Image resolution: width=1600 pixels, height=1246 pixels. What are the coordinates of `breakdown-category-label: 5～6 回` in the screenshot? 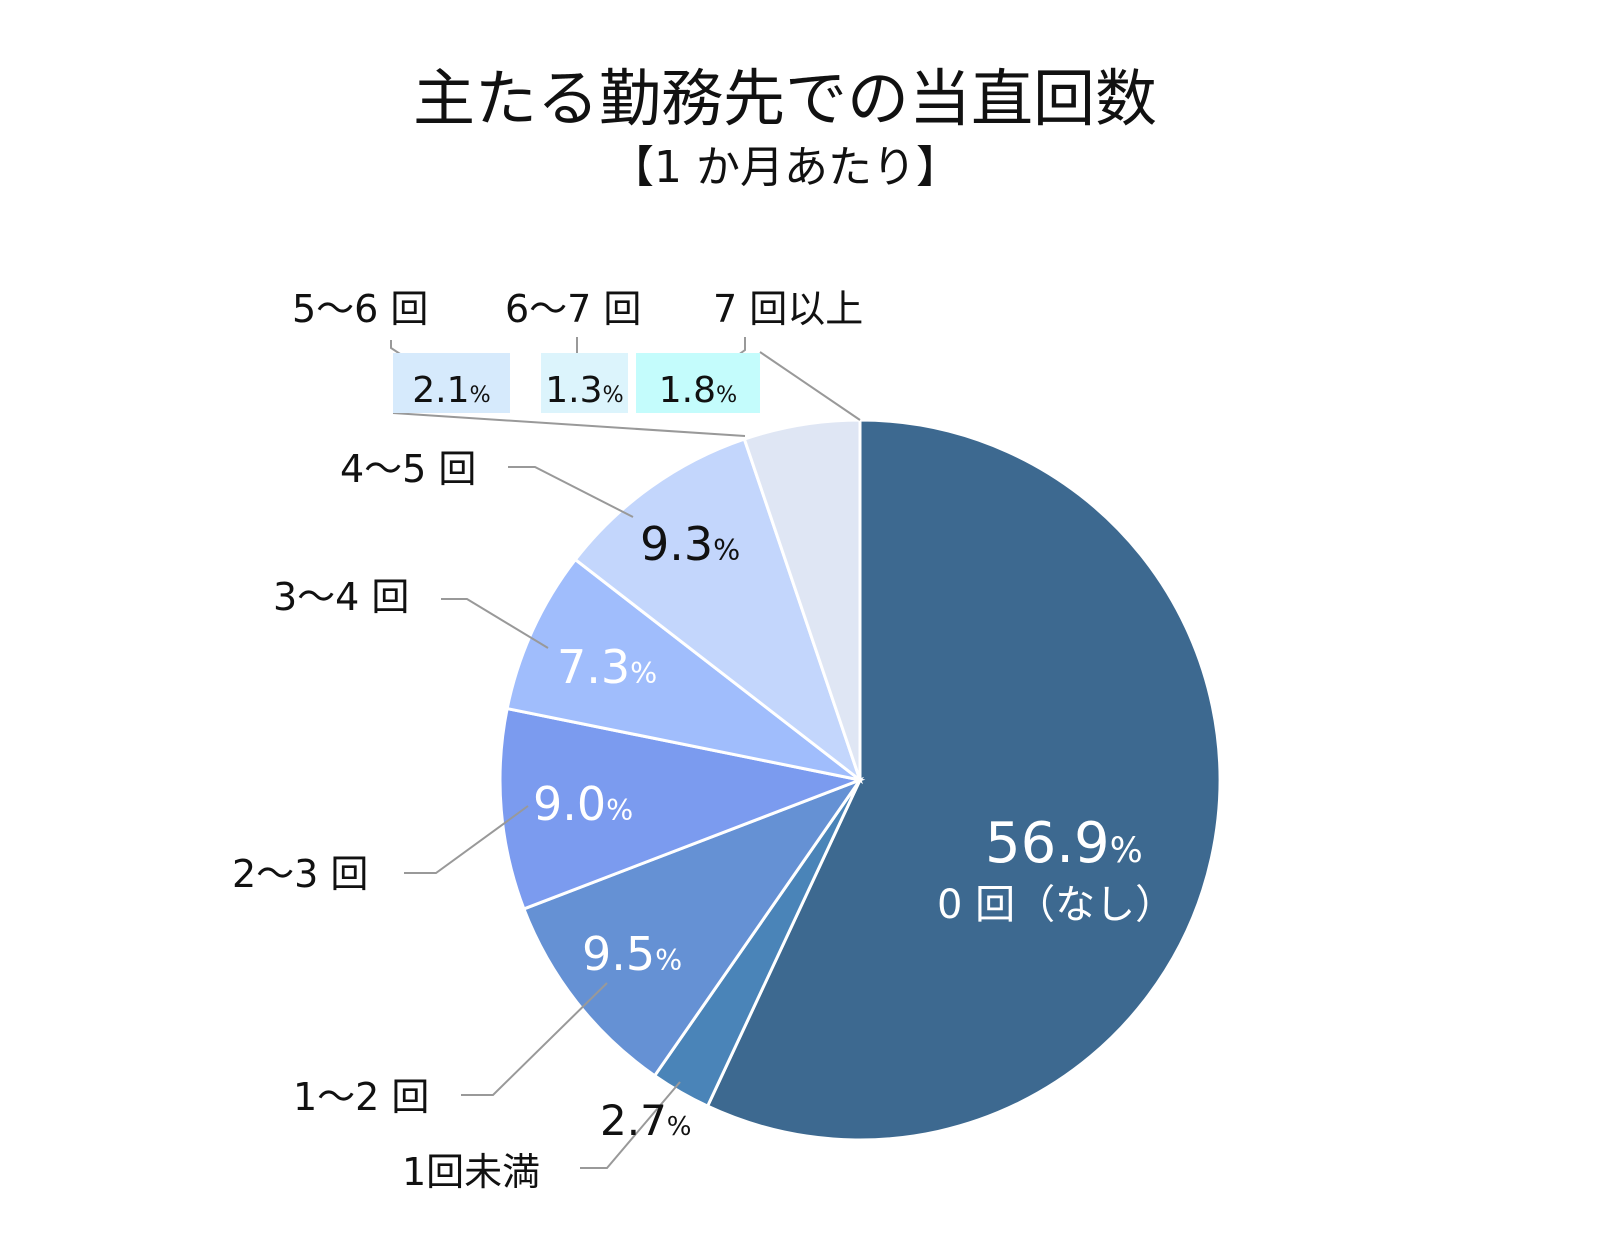 It's located at (360, 309).